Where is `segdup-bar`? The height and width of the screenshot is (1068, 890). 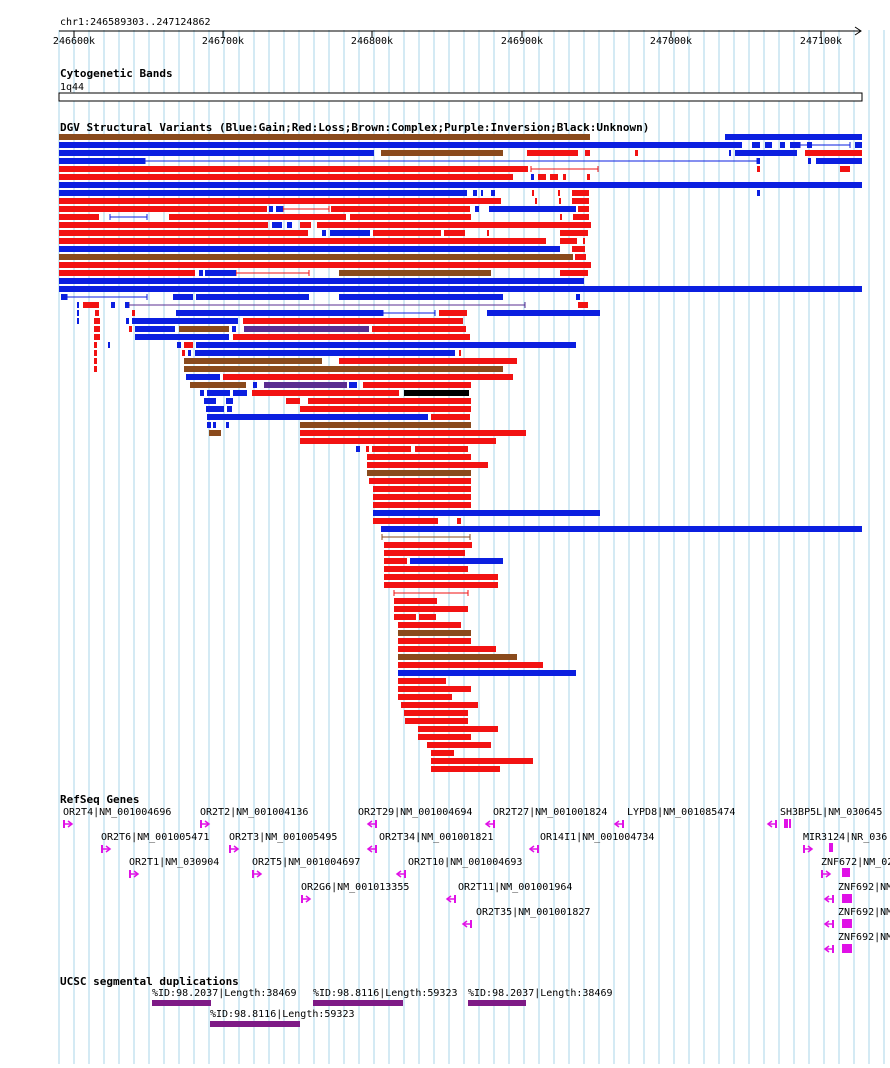
segdup-bar is located at coordinates (358, 1003).